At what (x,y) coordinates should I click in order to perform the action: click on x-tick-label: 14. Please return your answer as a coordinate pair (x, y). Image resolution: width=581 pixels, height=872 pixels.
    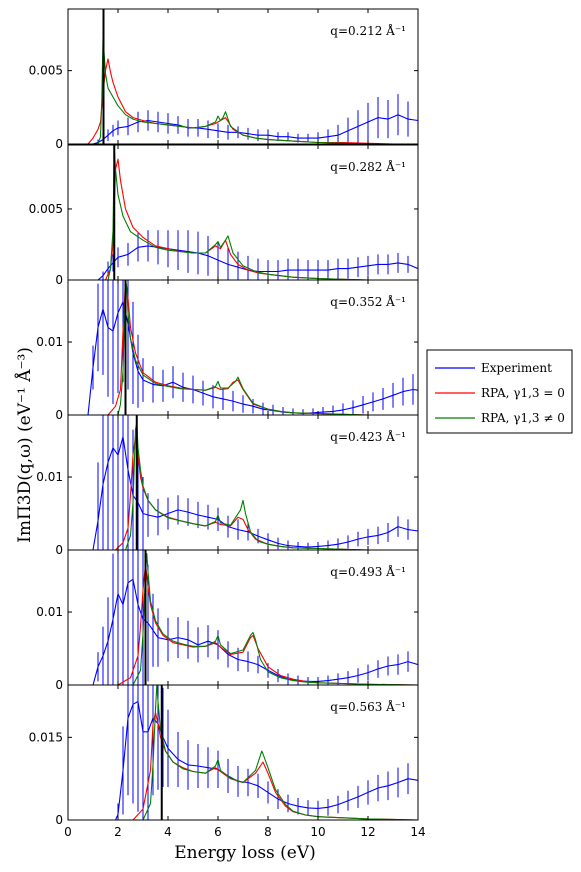
    Looking at the image, I should click on (417, 832).